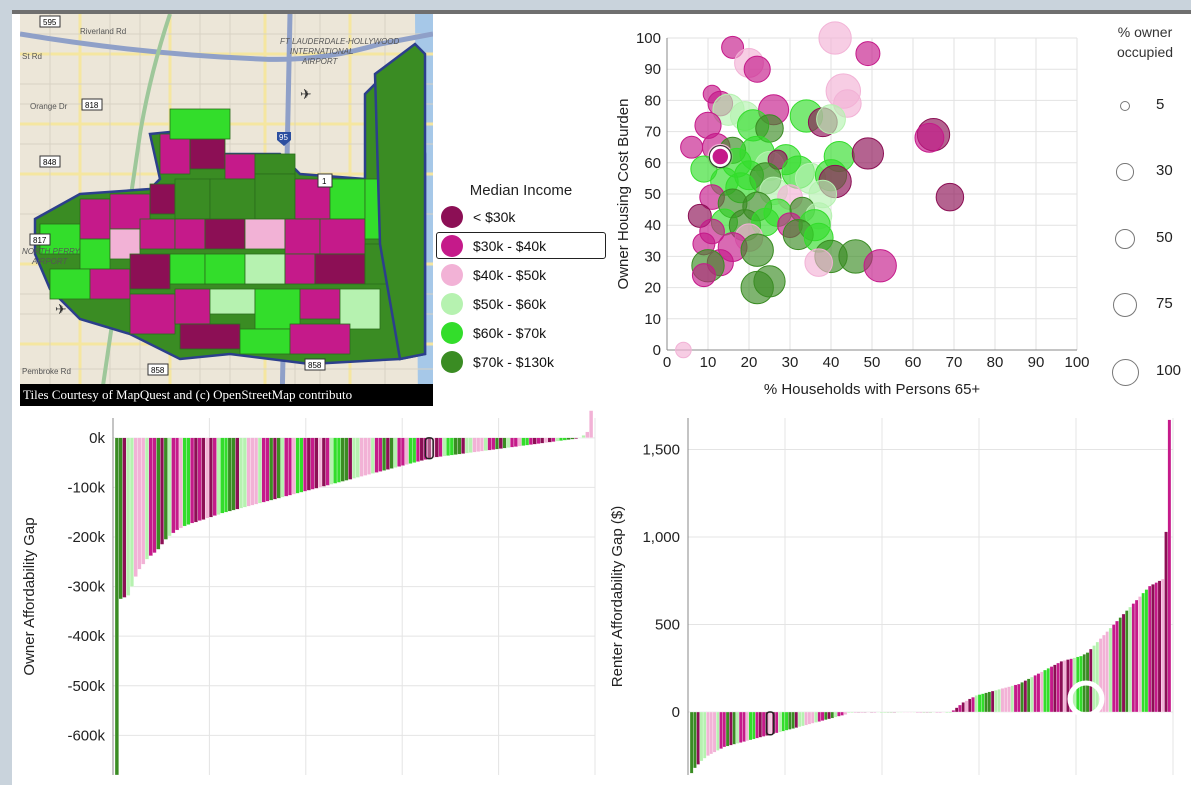 This screenshot has width=1191, height=785. What do you see at coordinates (521, 361) in the screenshot?
I see `legend-item-70k-130k: $70k - $130k` at bounding box center [521, 361].